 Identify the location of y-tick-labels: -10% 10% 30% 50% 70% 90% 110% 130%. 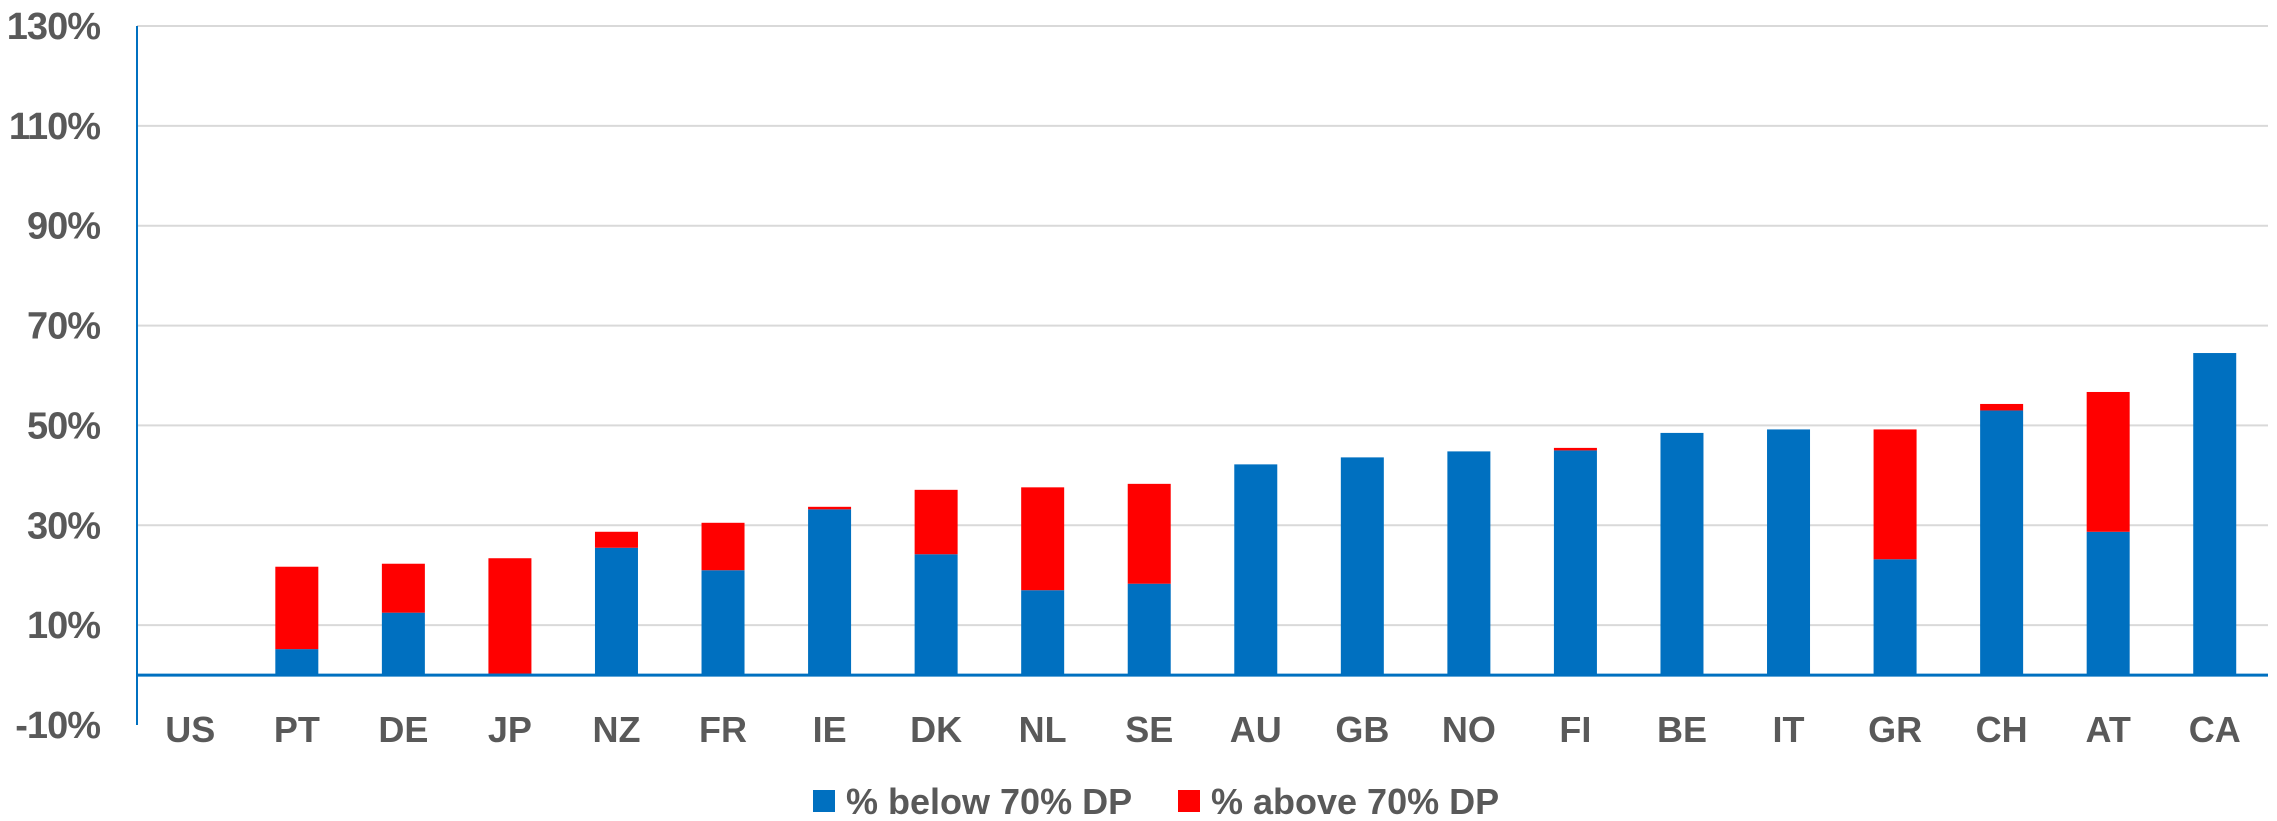
(54, 376).